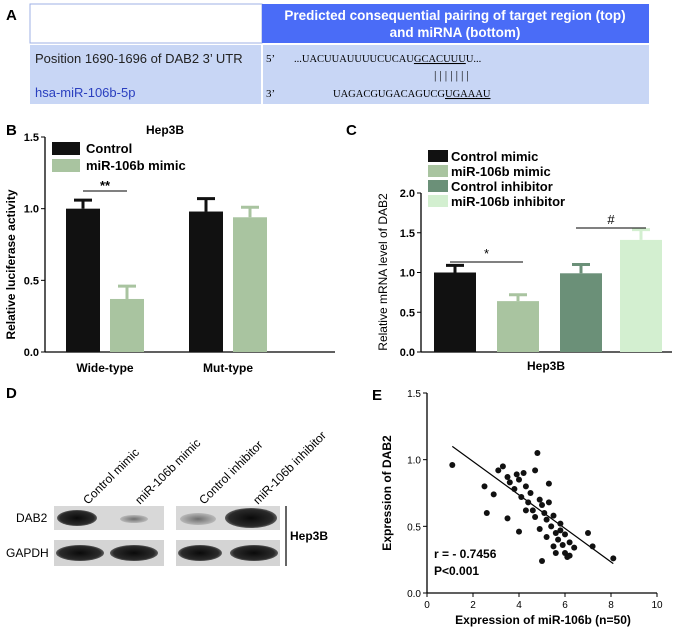 This screenshot has height=630, width=677. Describe the element at coordinates (228, 368) in the screenshot. I see `chart-b-category-label: Mut-type` at that location.